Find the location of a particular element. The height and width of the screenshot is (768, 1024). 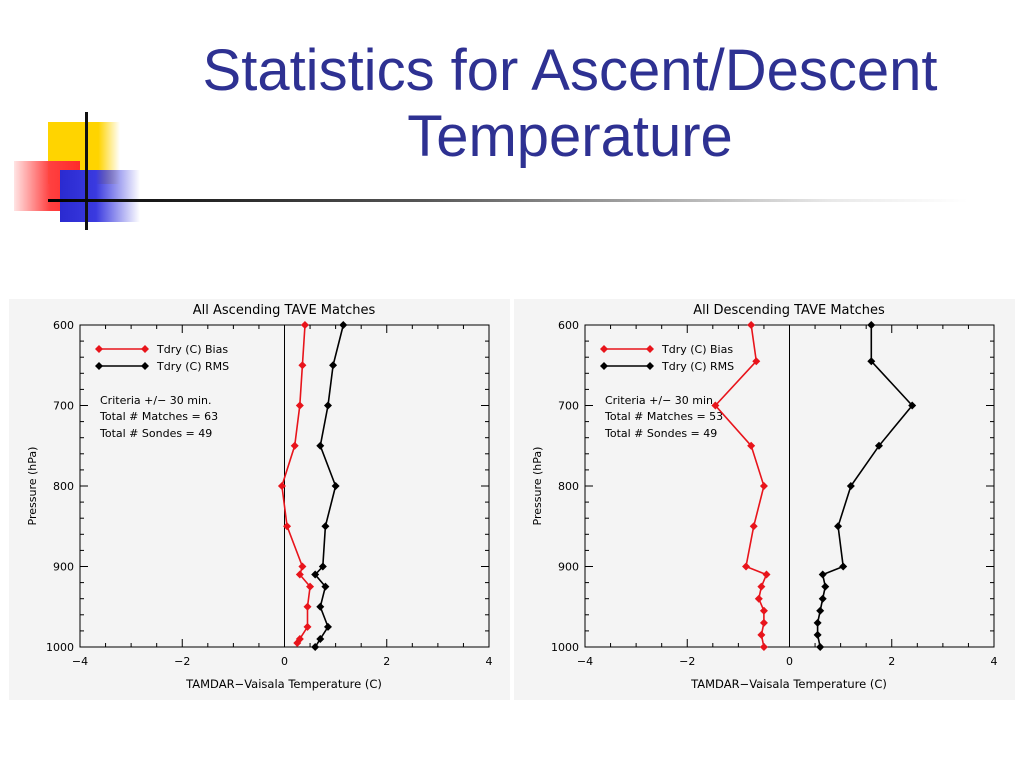

decor-horizontal-rule is located at coordinates (508, 200).